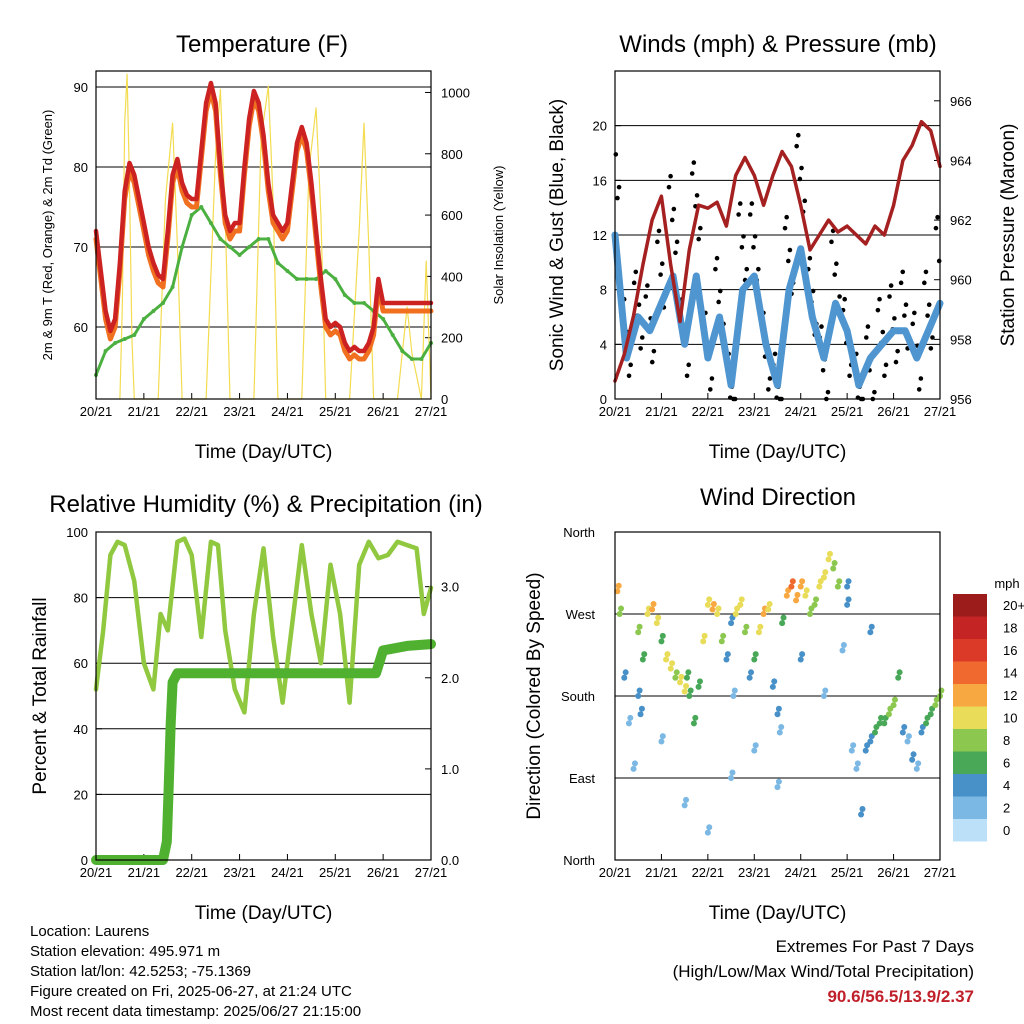  What do you see at coordinates (961, 220) in the screenshot?
I see `y2-tick-label: 962` at bounding box center [961, 220].